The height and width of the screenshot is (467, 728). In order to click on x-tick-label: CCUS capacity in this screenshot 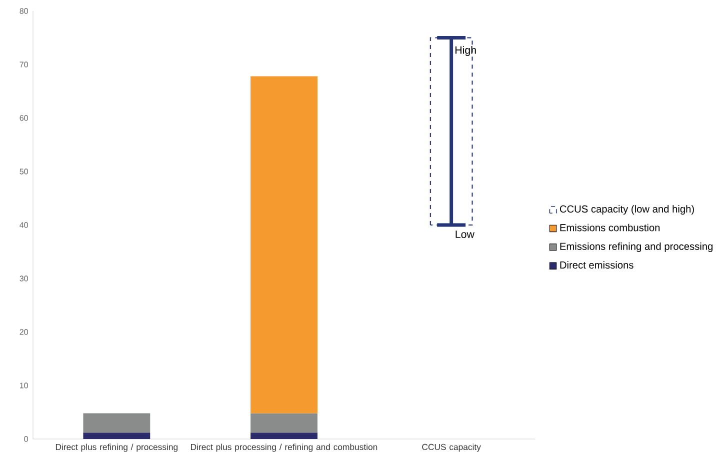, I will do `click(451, 448)`.